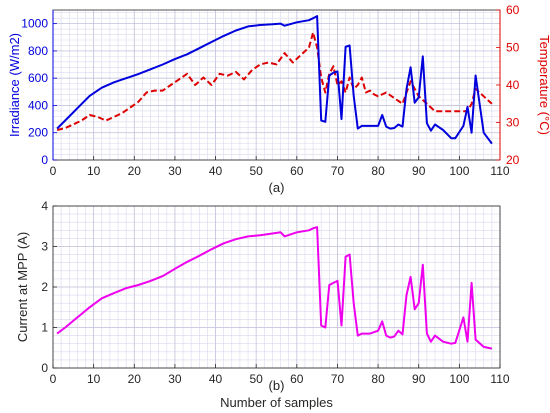 The height and width of the screenshot is (413, 550). Describe the element at coordinates (94, 379) in the screenshot. I see `panel-b-xtick-label: 10` at that location.